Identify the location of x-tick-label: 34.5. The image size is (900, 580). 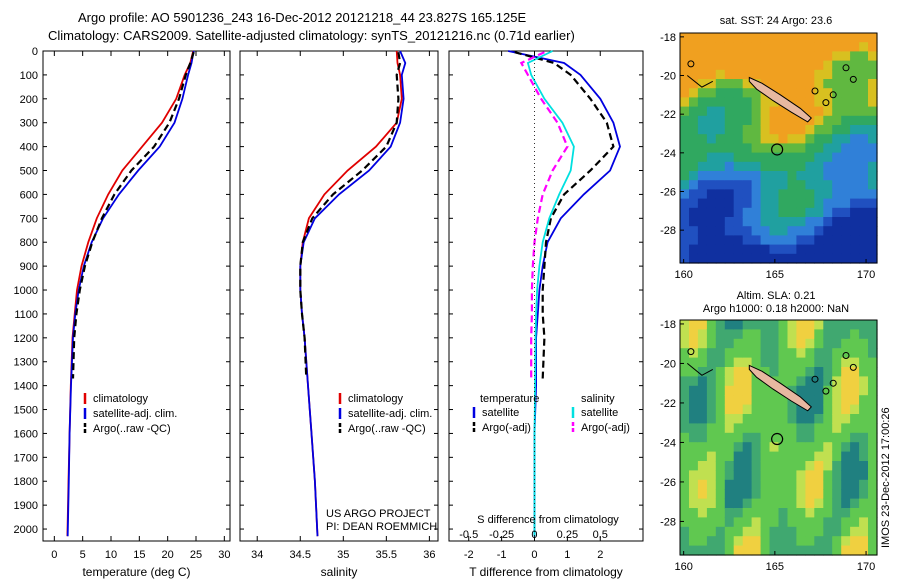
(300, 555).